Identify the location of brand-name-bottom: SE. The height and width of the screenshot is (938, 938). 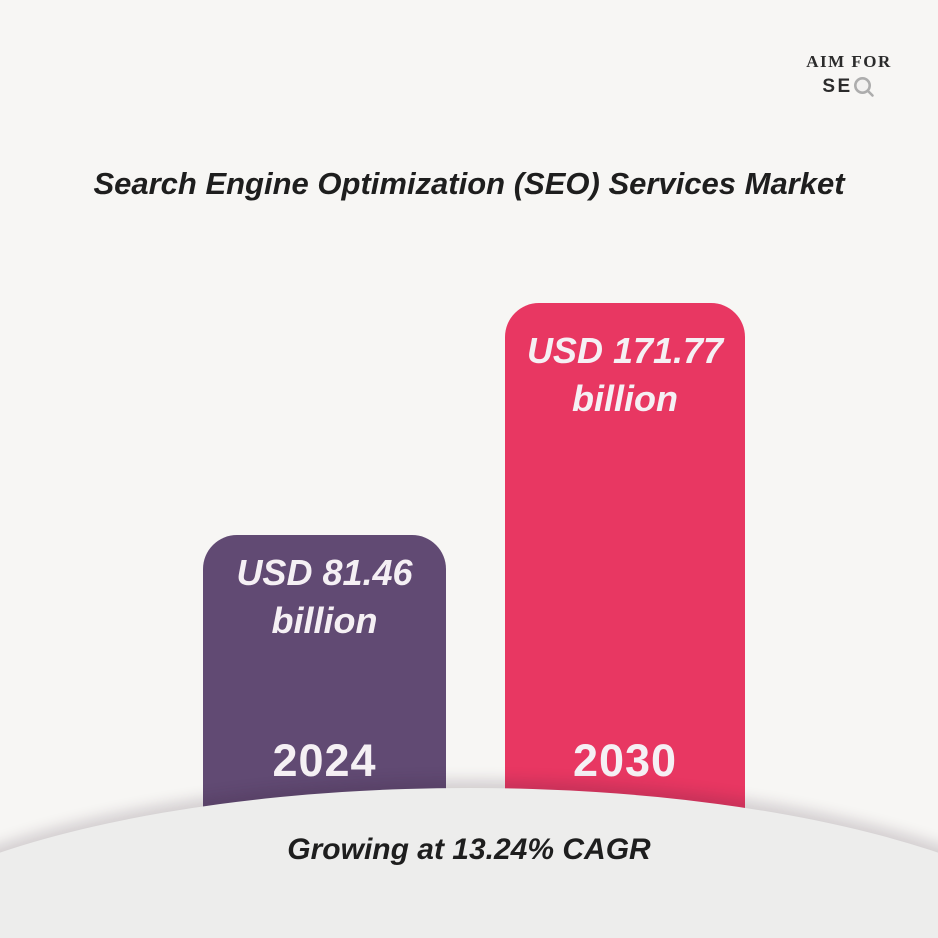
(849, 87).